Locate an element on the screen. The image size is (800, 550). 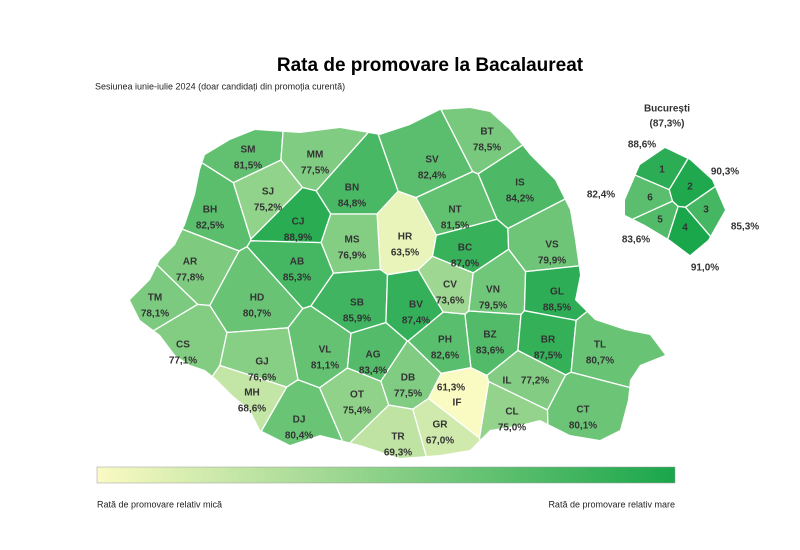
sector-number: 5 is located at coordinates (660, 220).